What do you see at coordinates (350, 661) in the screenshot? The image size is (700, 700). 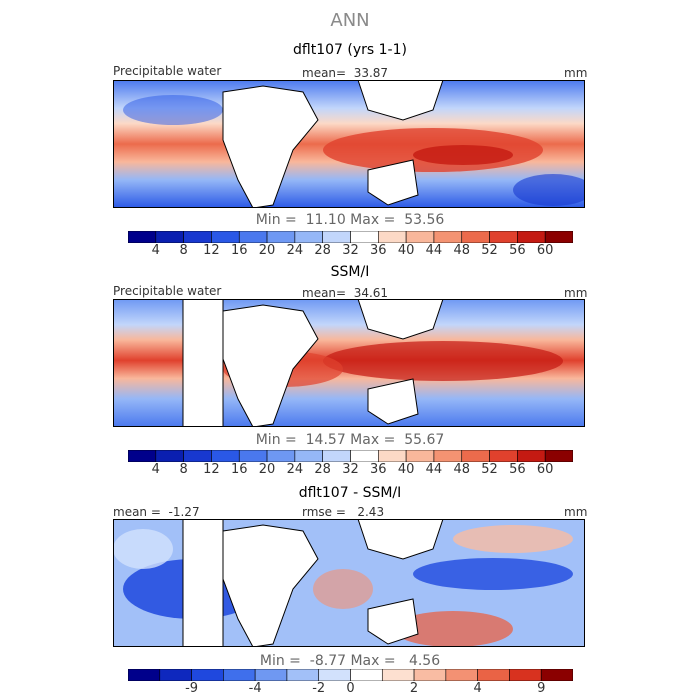 I see `panel-3-min-max: Min = -8.77 Max = 4.56` at bounding box center [350, 661].